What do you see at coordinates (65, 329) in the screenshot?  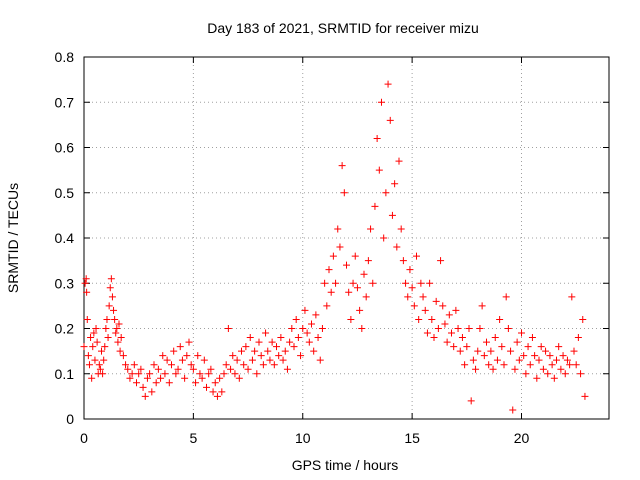 I see `y-tick-label: 0.2` at bounding box center [65, 329].